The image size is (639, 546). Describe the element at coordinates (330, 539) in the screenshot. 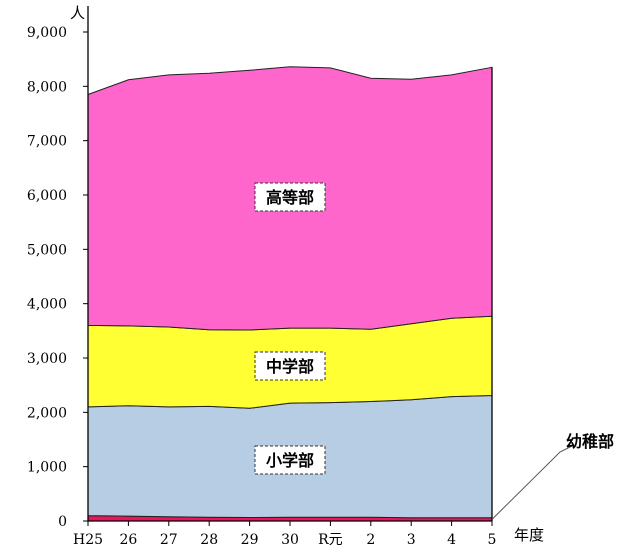

I see `x-tick-label: R元` at that location.